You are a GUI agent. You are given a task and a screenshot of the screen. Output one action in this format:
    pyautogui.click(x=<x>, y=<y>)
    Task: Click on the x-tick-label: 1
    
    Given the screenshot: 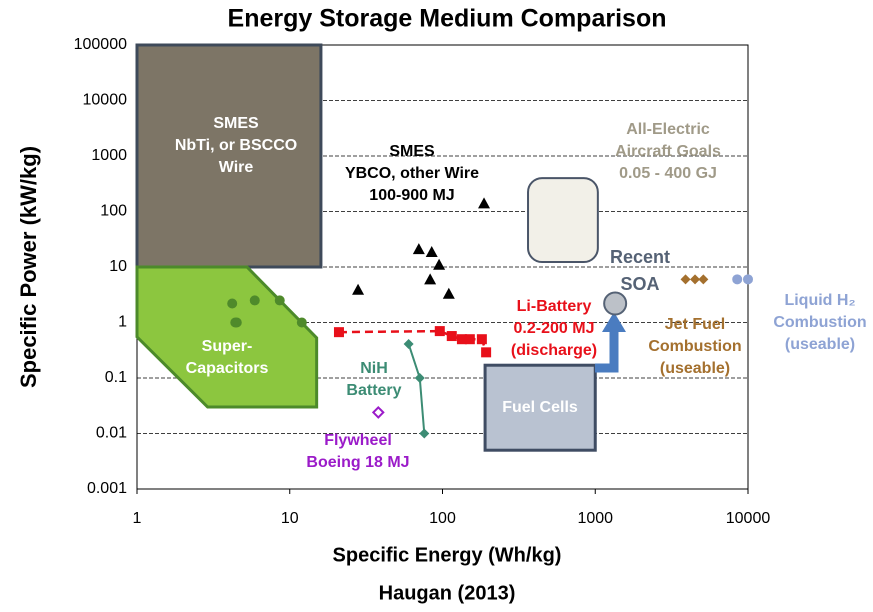 What is the action you would take?
    pyautogui.click(x=137, y=518)
    